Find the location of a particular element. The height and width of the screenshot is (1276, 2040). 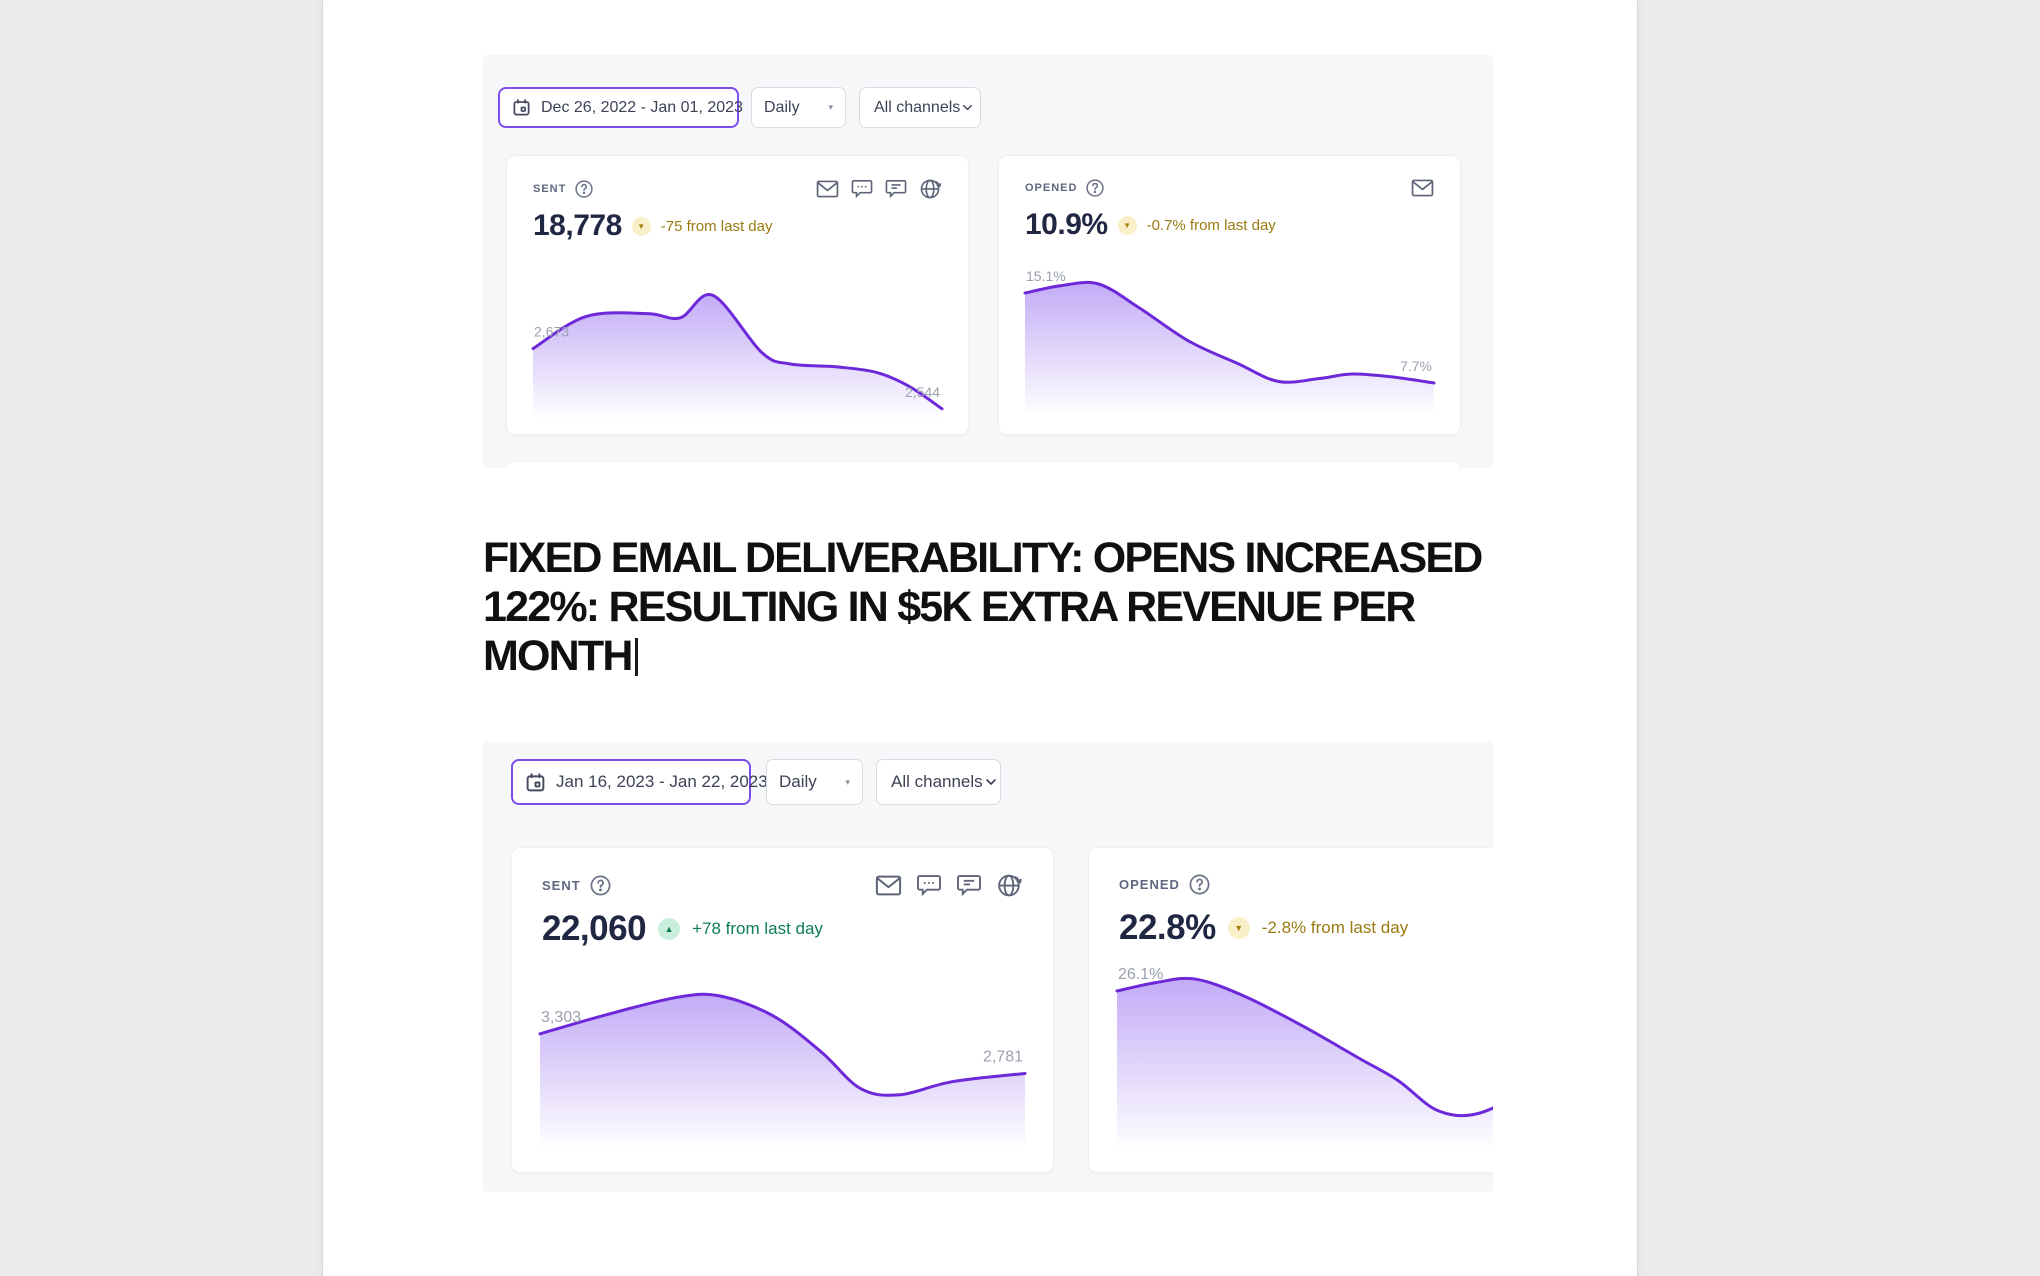

chart-start-value: 15.1% is located at coordinates (1046, 276).